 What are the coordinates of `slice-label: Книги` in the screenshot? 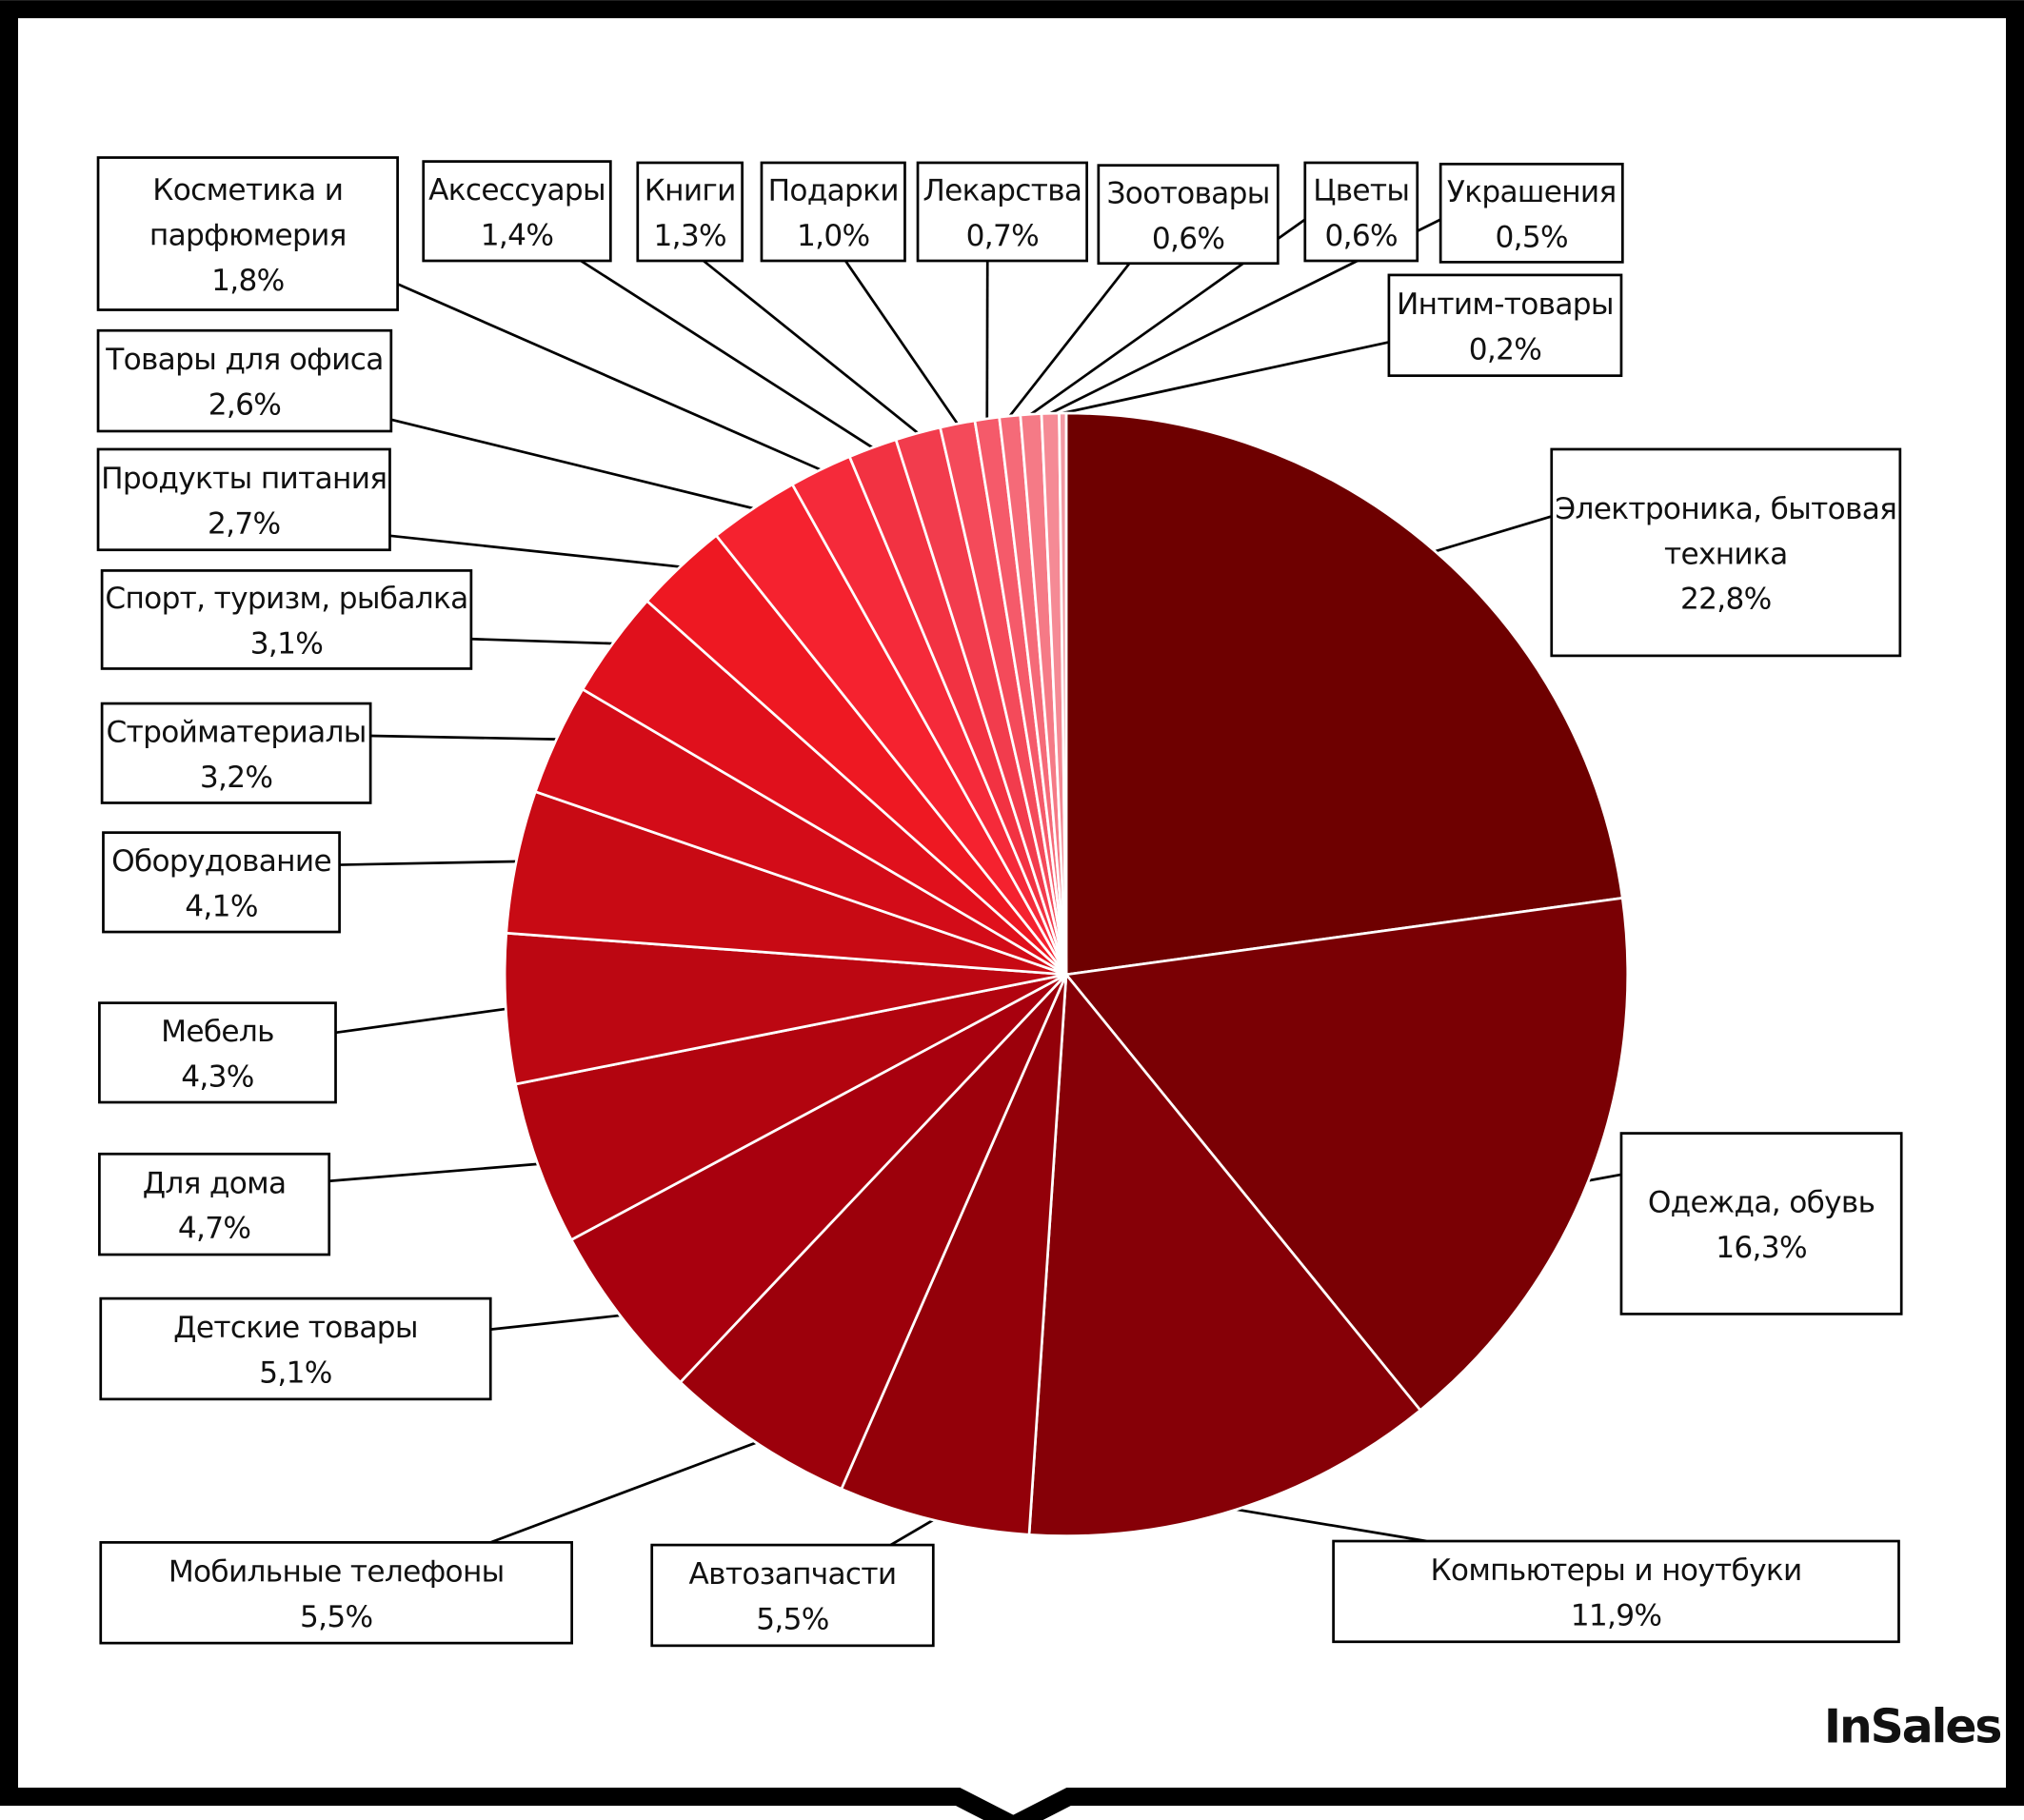 It's located at (690, 191).